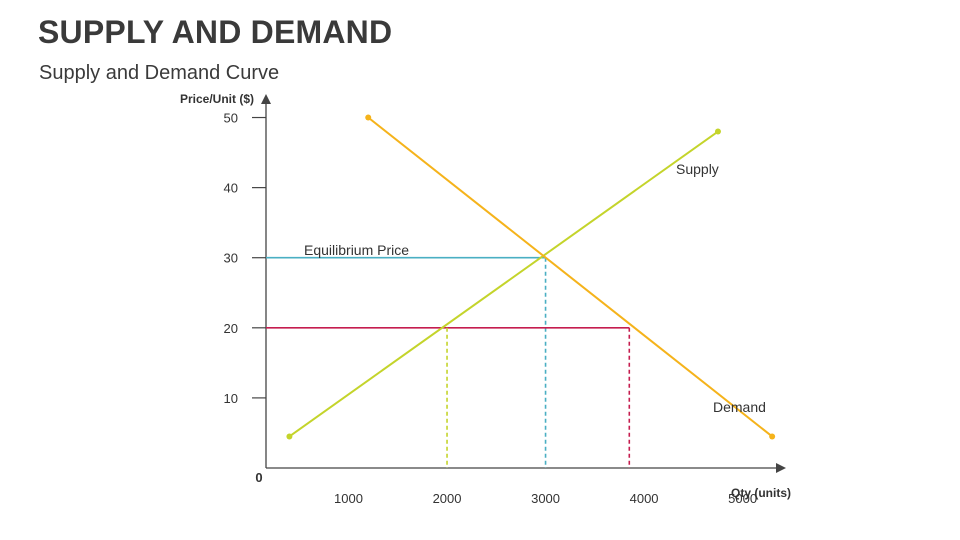 The image size is (960, 540). Describe the element at coordinates (447, 498) in the screenshot. I see `x-tick-label: 2000` at that location.